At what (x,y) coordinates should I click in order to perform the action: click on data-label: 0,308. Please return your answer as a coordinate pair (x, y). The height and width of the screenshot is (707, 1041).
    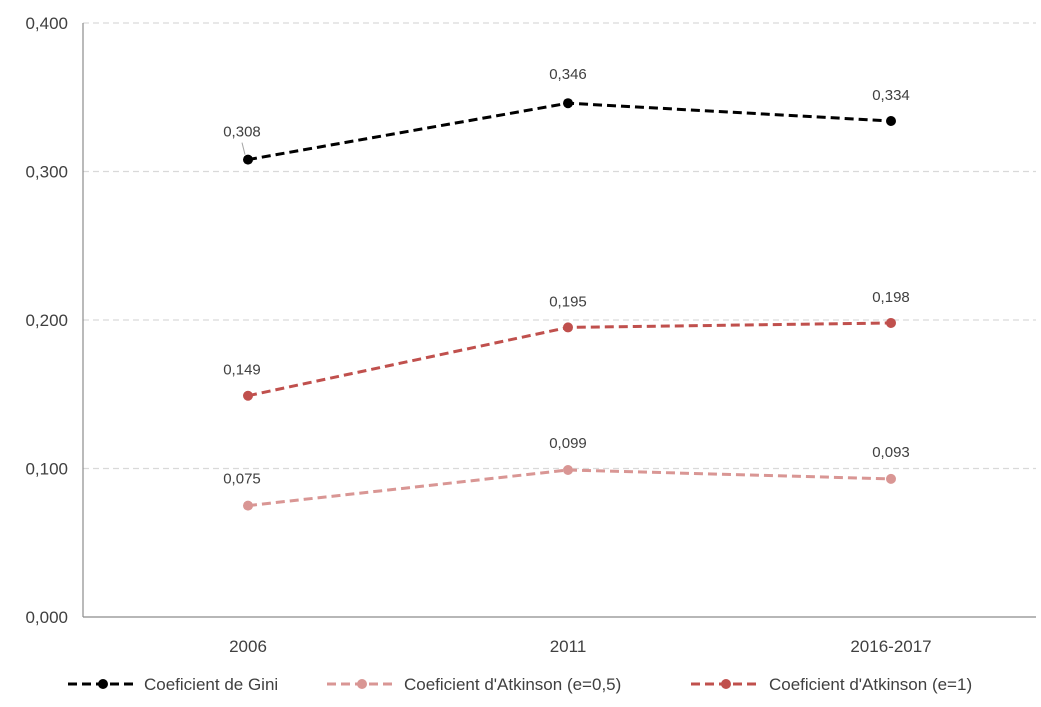
    Looking at the image, I should click on (242, 132).